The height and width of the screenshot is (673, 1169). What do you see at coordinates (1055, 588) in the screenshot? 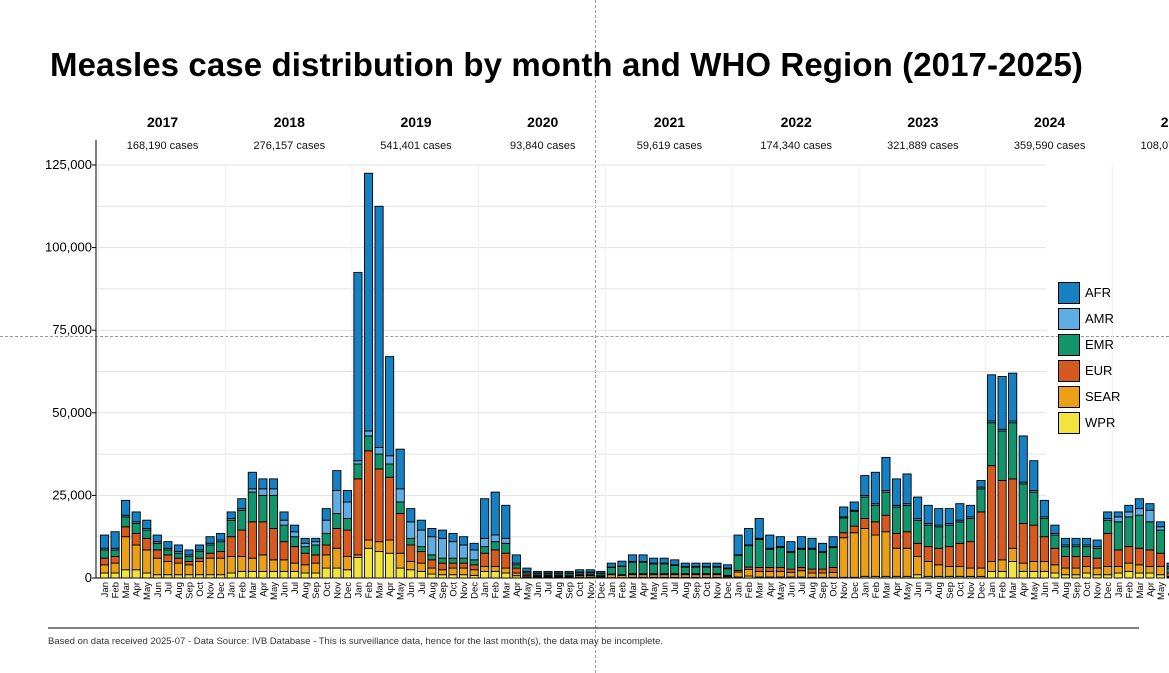
I see `month-tick-label: Jul` at bounding box center [1055, 588].